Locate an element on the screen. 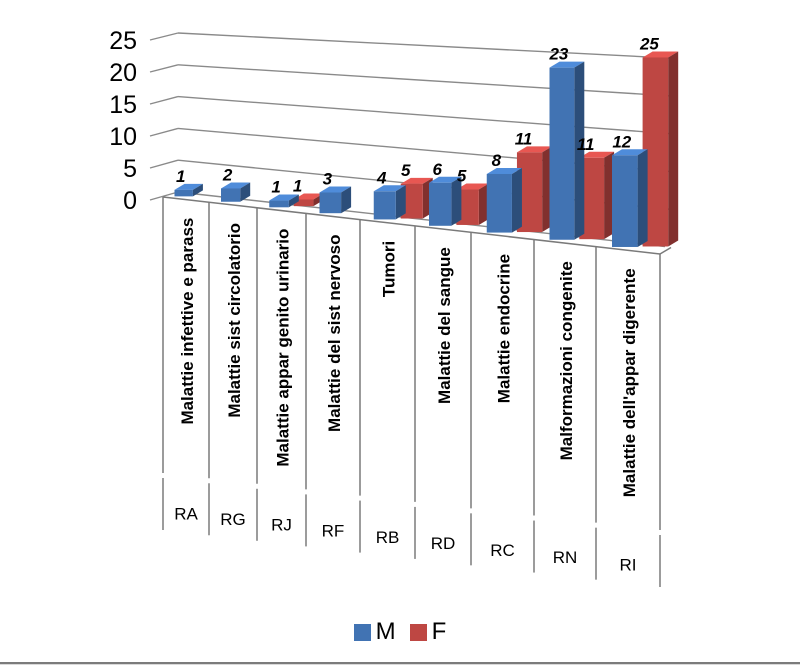  bar-M-RN-top-face is located at coordinates (567, 64).